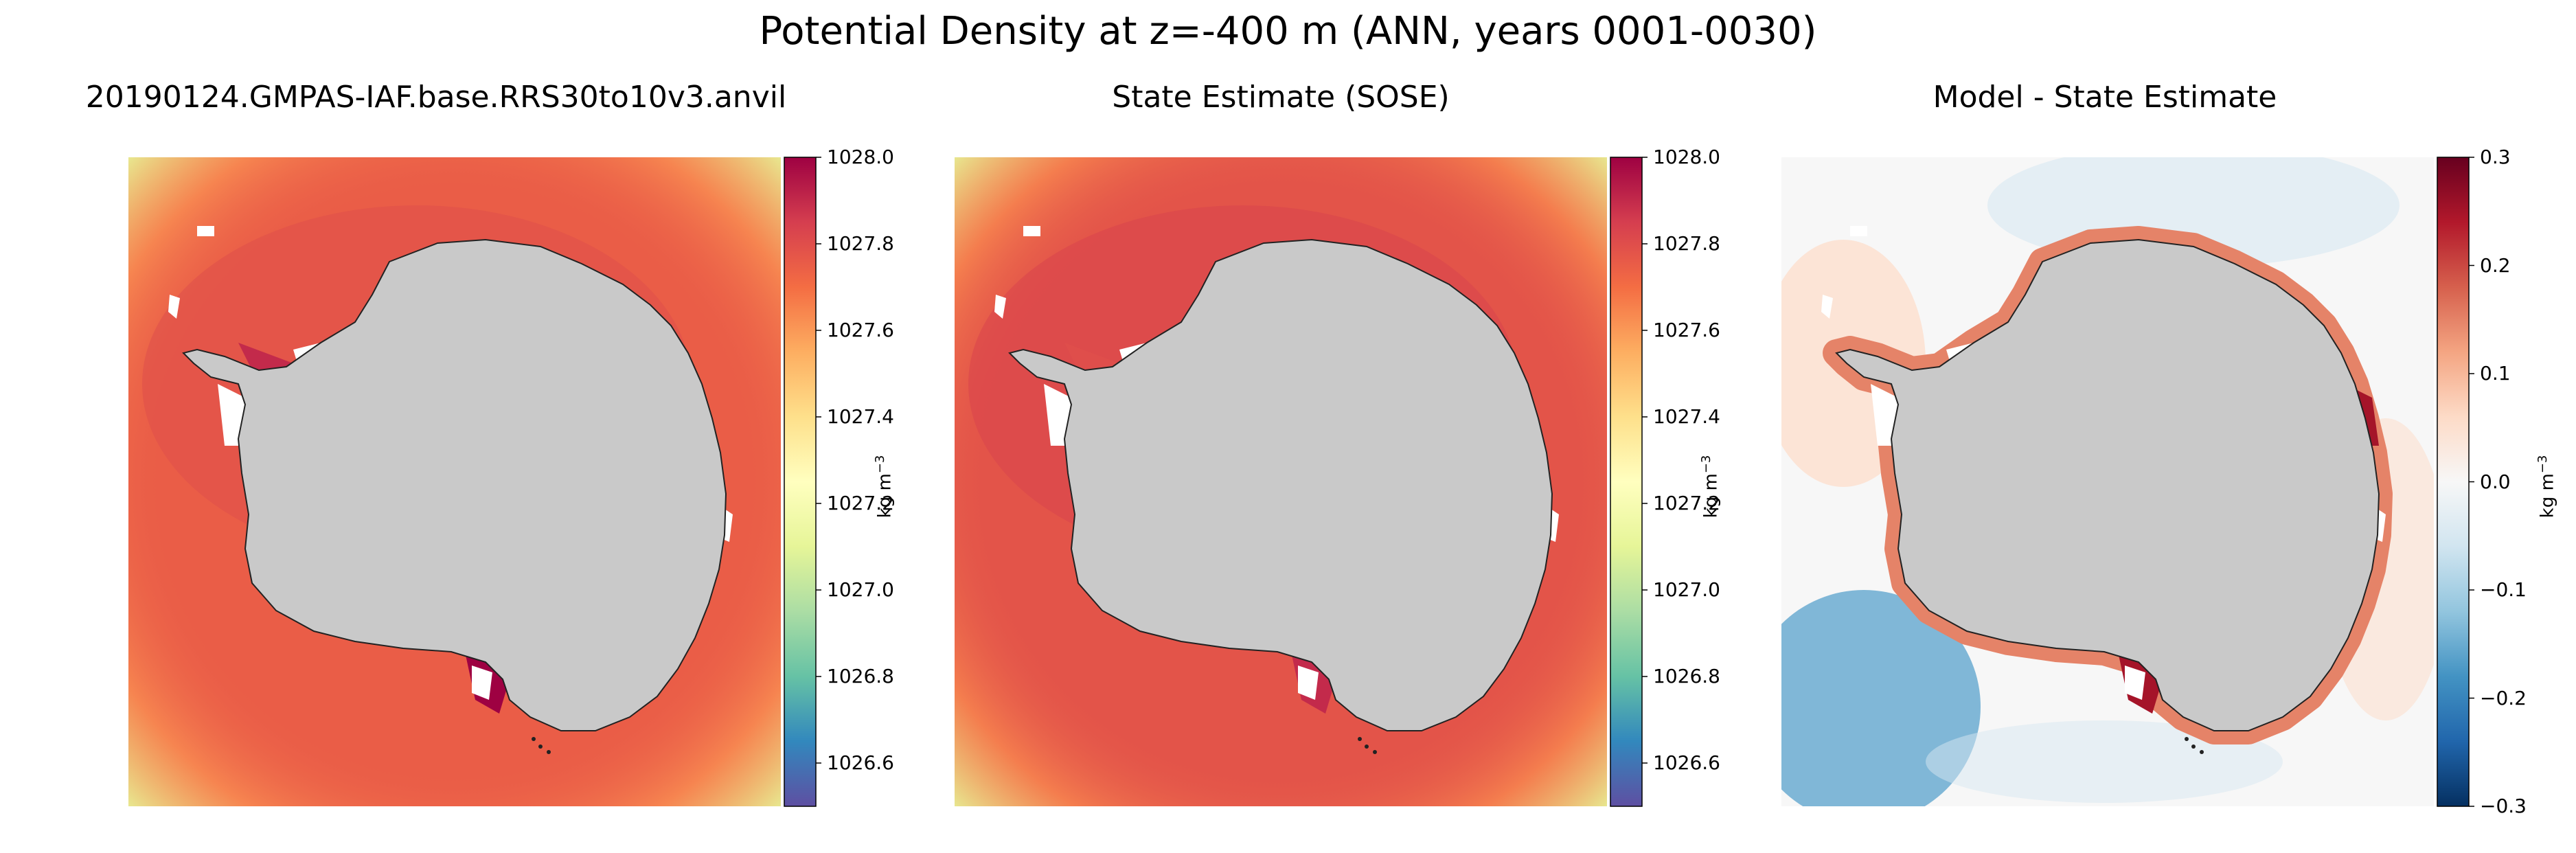  Describe the element at coordinates (2503, 697) in the screenshot. I see `colorbar-tick-label: −0.2` at that location.